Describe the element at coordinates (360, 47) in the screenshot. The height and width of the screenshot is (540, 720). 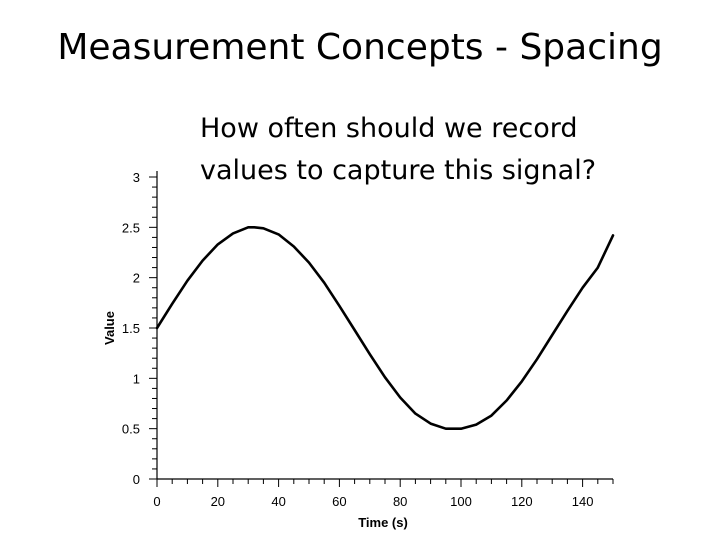
I see `slide-title: Measurement Concepts - Spacing` at that location.